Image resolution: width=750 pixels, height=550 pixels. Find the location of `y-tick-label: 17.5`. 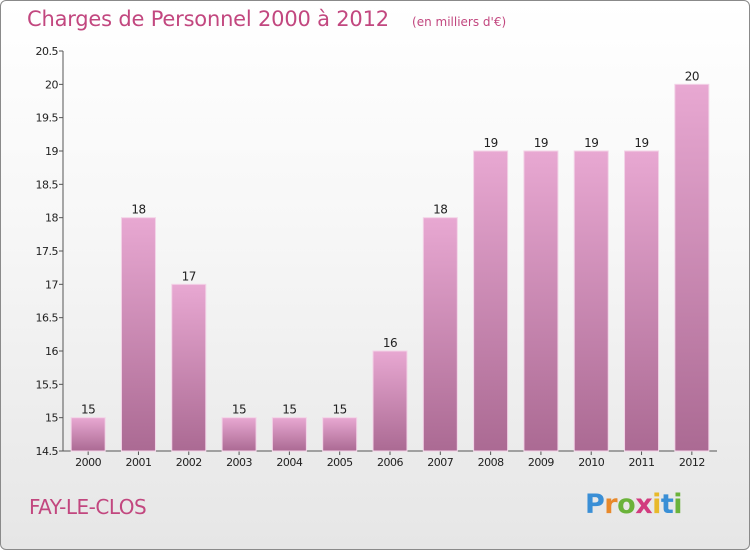

y-tick-label: 17.5 is located at coordinates (47, 251).